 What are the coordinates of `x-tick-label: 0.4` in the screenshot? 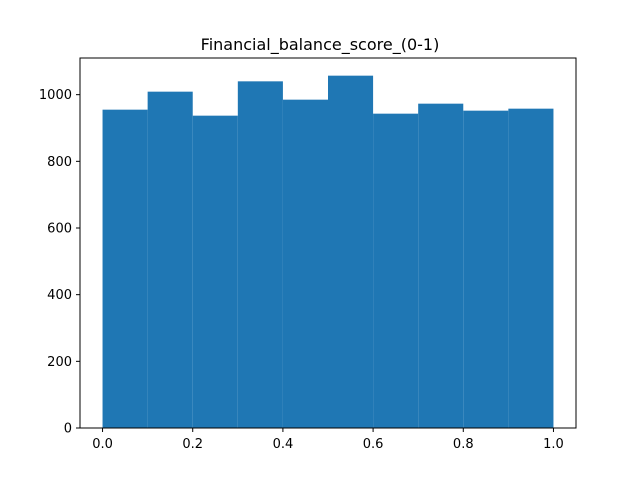 It's located at (283, 444).